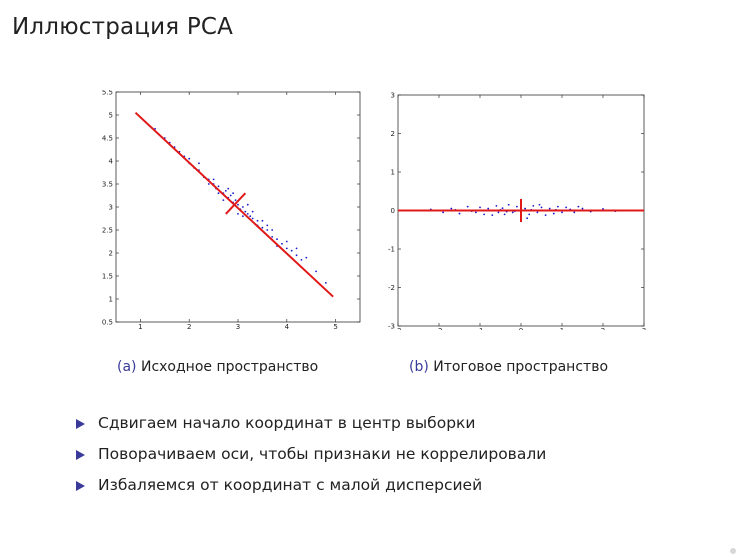  What do you see at coordinates (111, 162) in the screenshot?
I see `y-tick-label: 4` at bounding box center [111, 162].